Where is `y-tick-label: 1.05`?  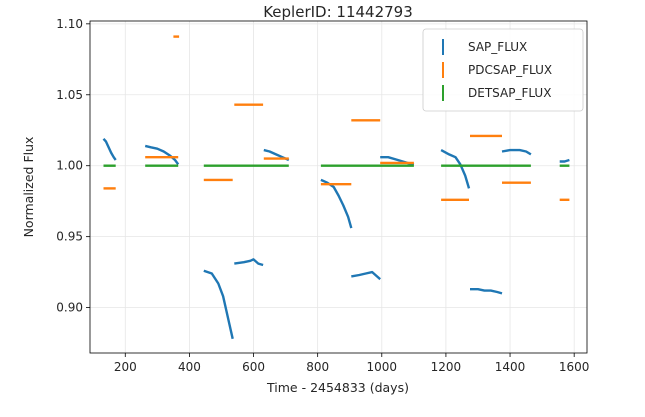
y-tick-label: 1.05 is located at coordinates (69, 95).